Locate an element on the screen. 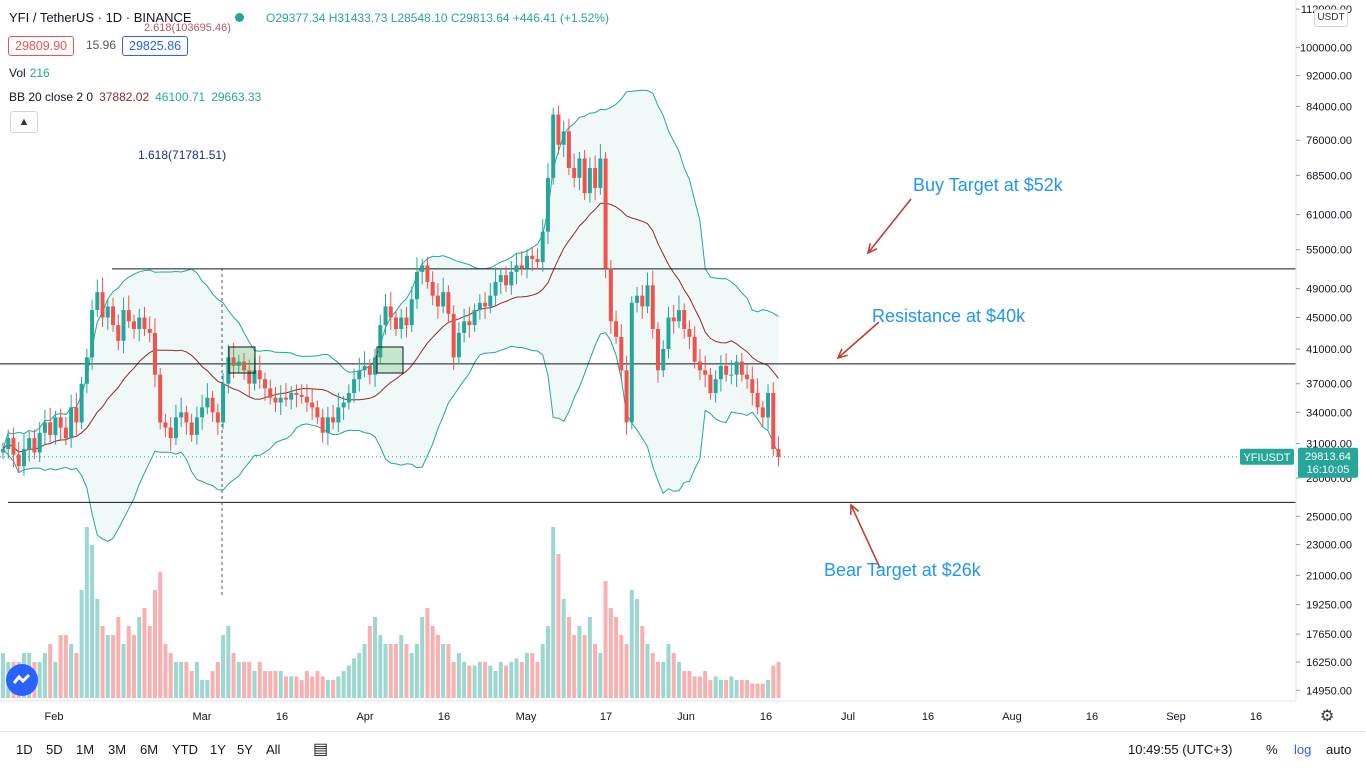  price-tick-label: 31000.00 is located at coordinates (1329, 445).